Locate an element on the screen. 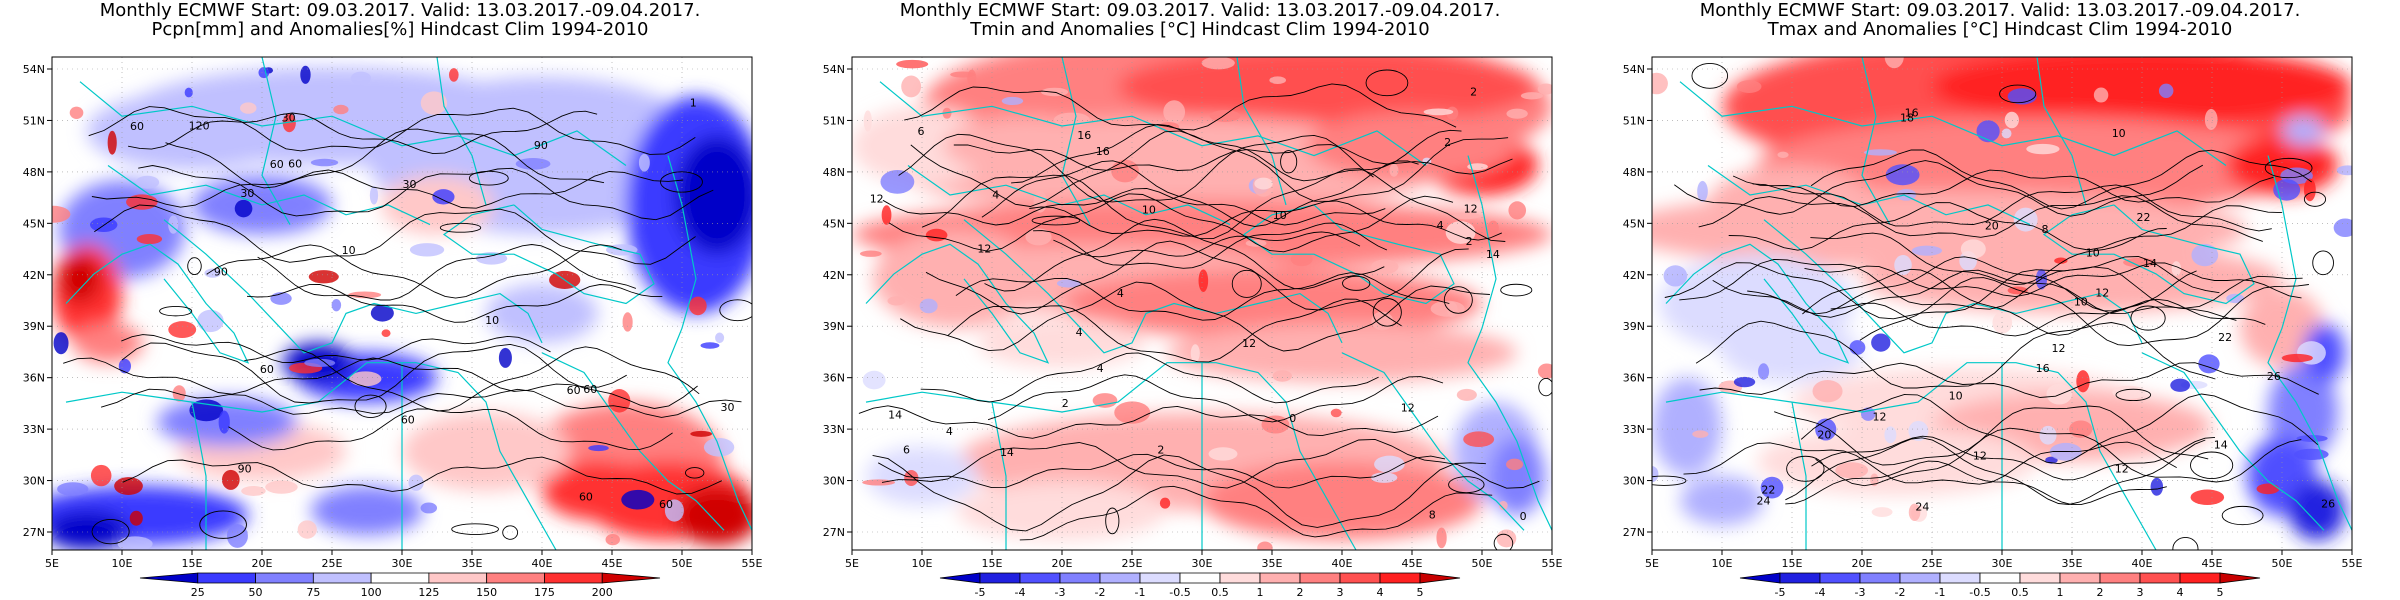  lon-label: 5E is located at coordinates (52, 563).